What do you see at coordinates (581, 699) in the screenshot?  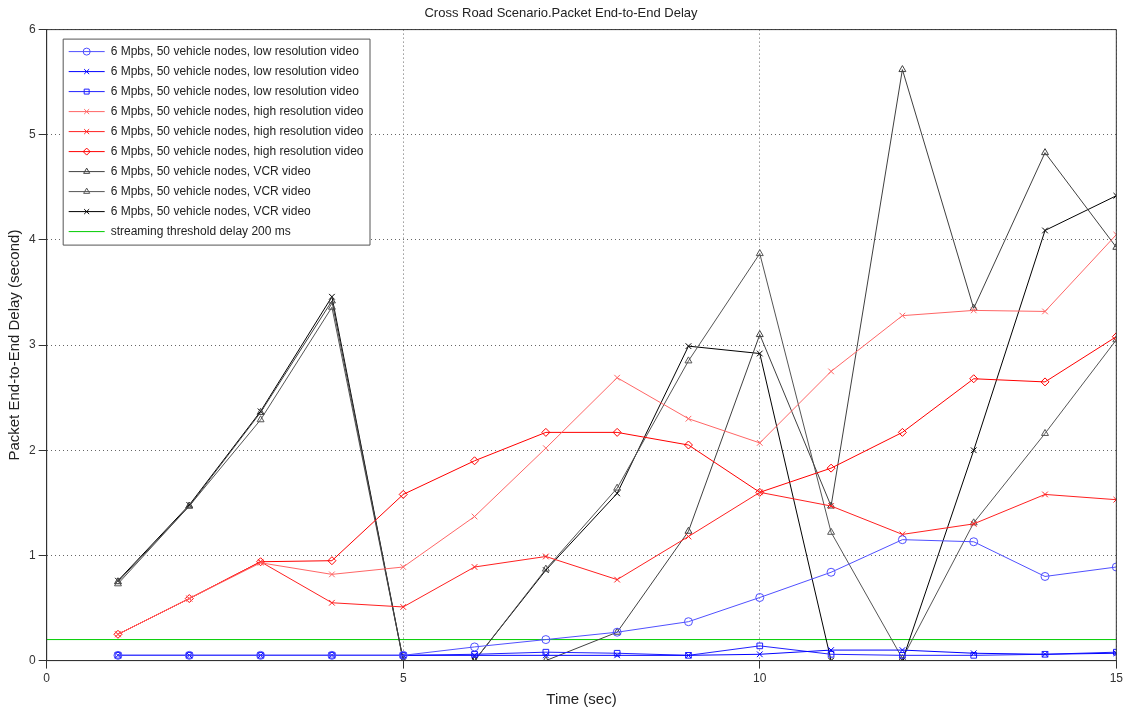 I see `x-axis-title: Time (sec)` at bounding box center [581, 699].